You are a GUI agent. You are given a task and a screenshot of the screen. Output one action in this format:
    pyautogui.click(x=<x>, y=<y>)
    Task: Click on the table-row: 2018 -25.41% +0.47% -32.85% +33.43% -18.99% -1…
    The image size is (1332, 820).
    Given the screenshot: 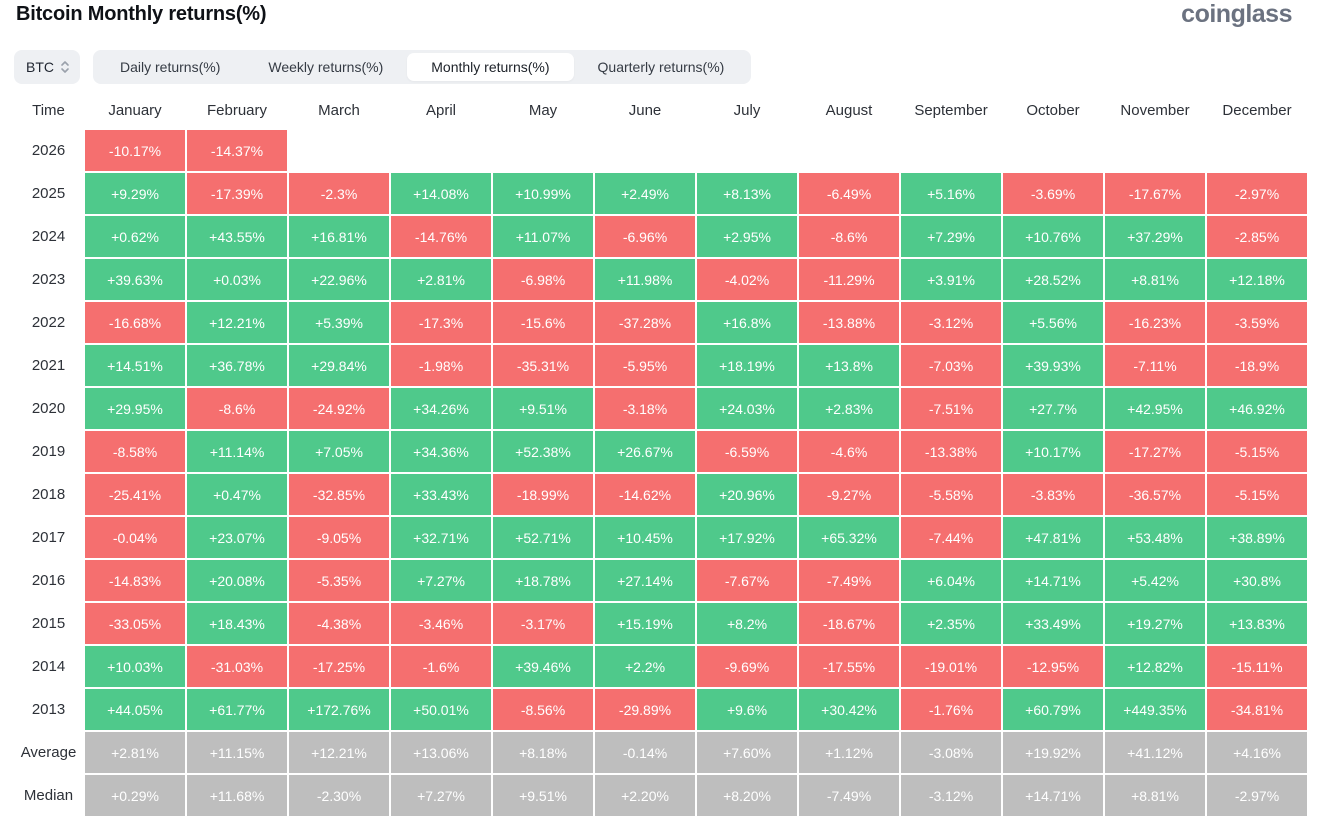 What is the action you would take?
    pyautogui.click(x=660, y=494)
    